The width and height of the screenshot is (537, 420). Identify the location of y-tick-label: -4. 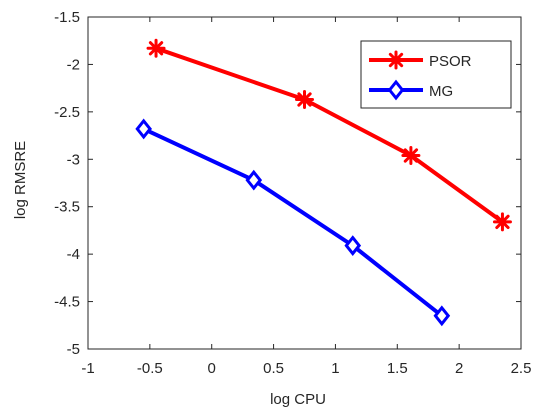
(73, 254).